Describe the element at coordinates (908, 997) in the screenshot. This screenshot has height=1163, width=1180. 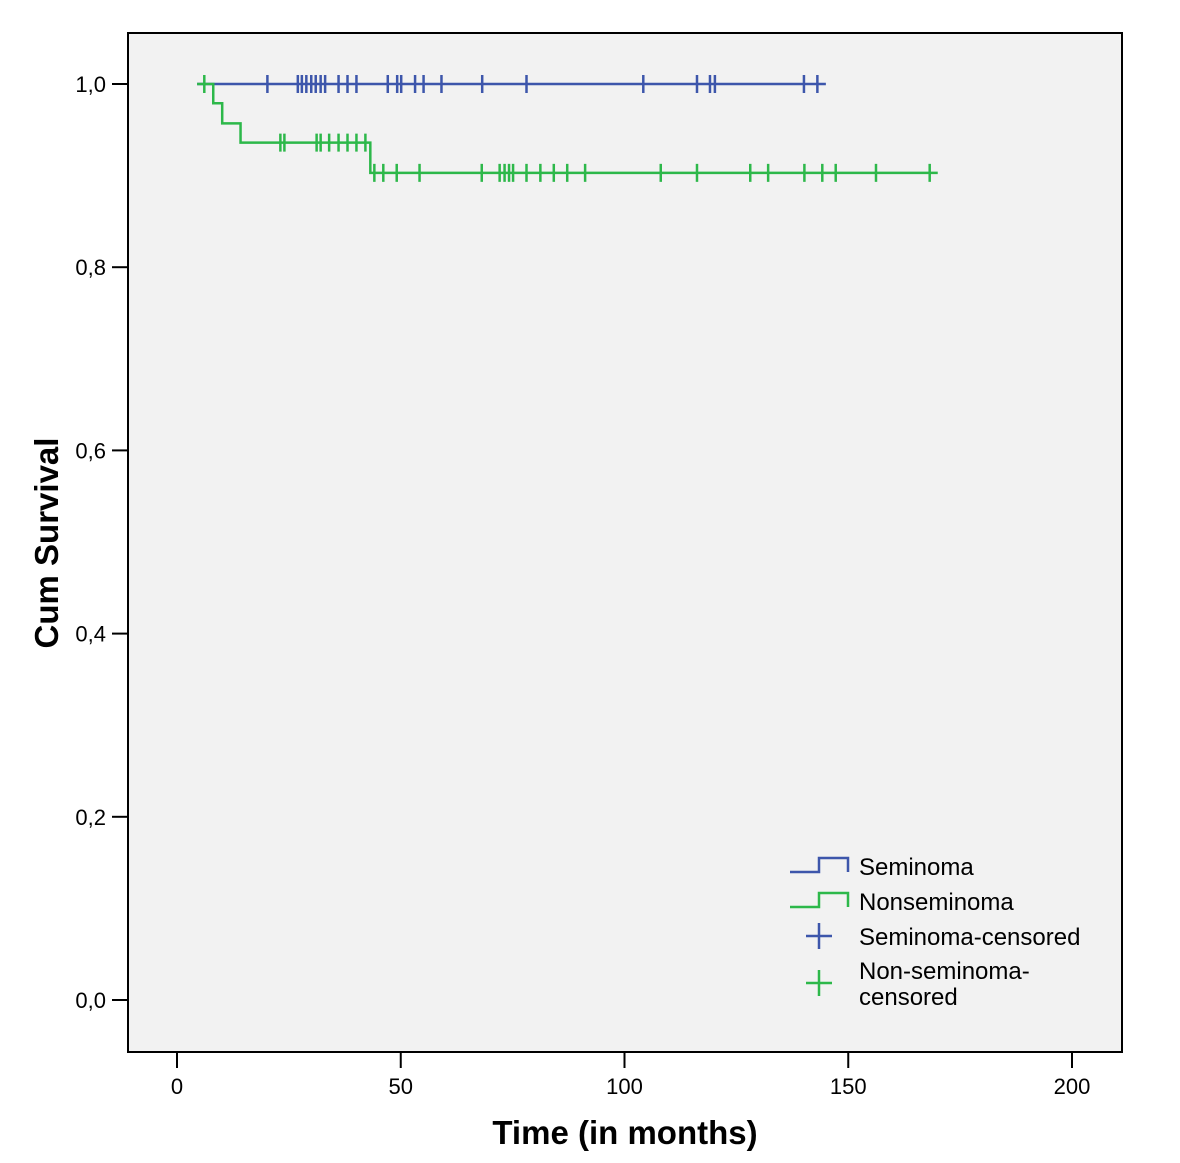
I see `legend-nonseminoma-censored-label-2: censored` at that location.